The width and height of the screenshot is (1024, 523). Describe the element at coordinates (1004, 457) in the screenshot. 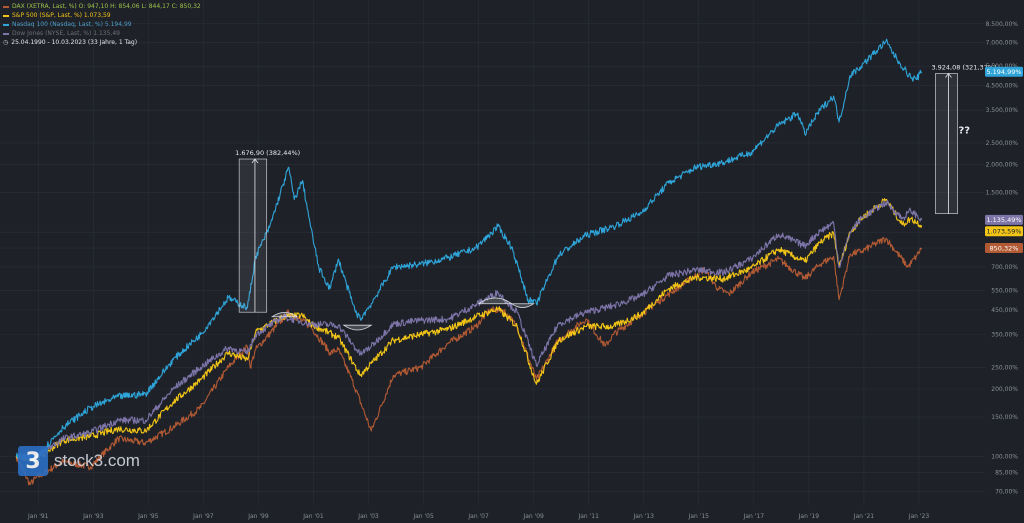

I see `y-tick-label: 100,00%` at that location.